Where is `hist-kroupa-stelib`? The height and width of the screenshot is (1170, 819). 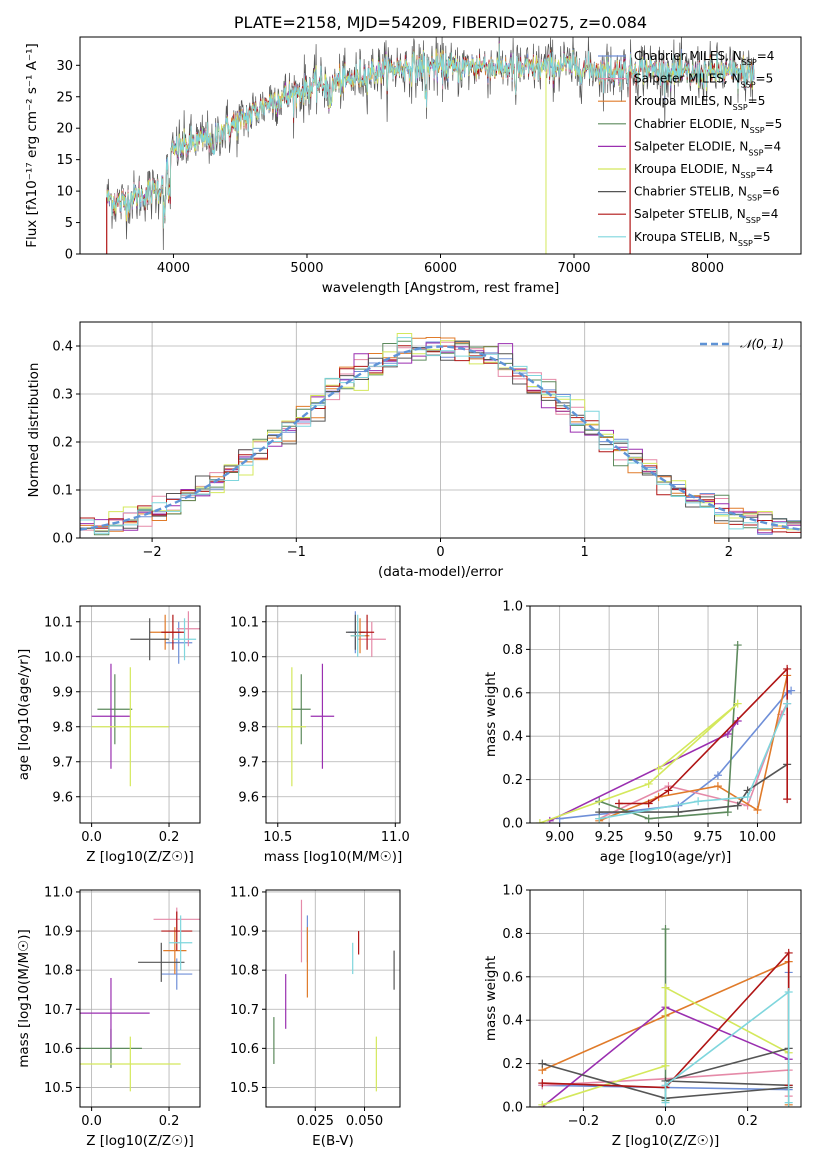
hist-kroupa-stelib is located at coordinates (440, 435).